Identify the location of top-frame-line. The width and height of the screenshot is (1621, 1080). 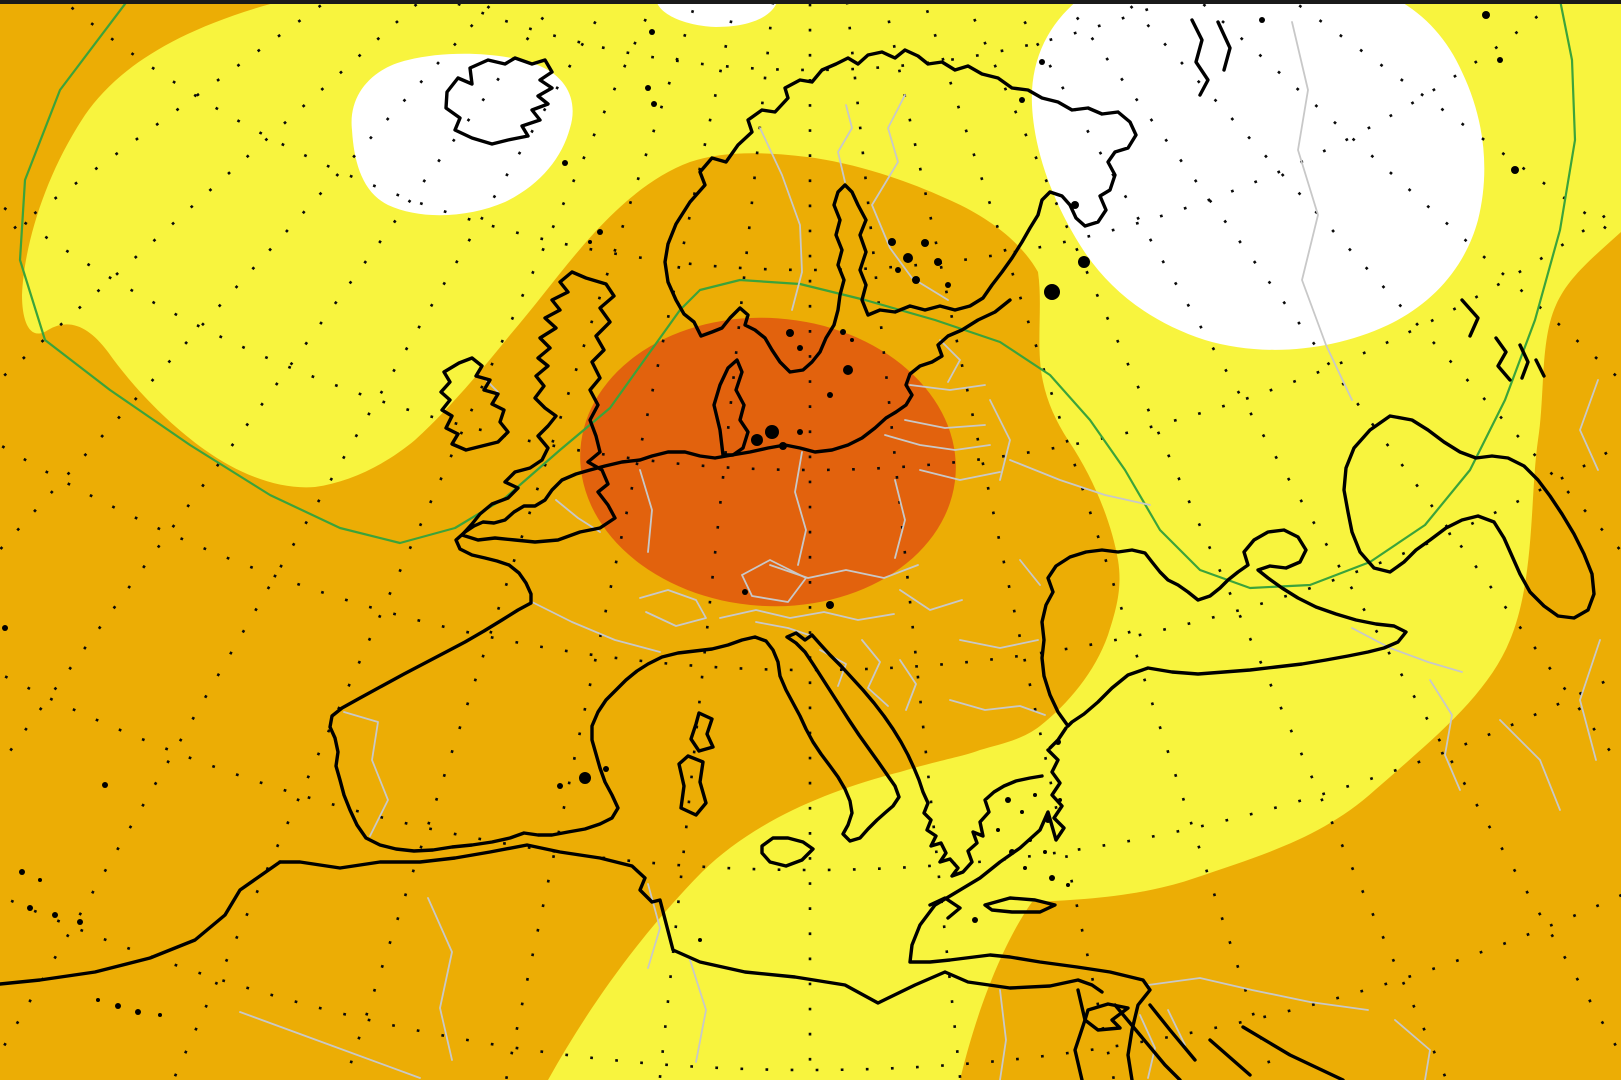
(810, 2).